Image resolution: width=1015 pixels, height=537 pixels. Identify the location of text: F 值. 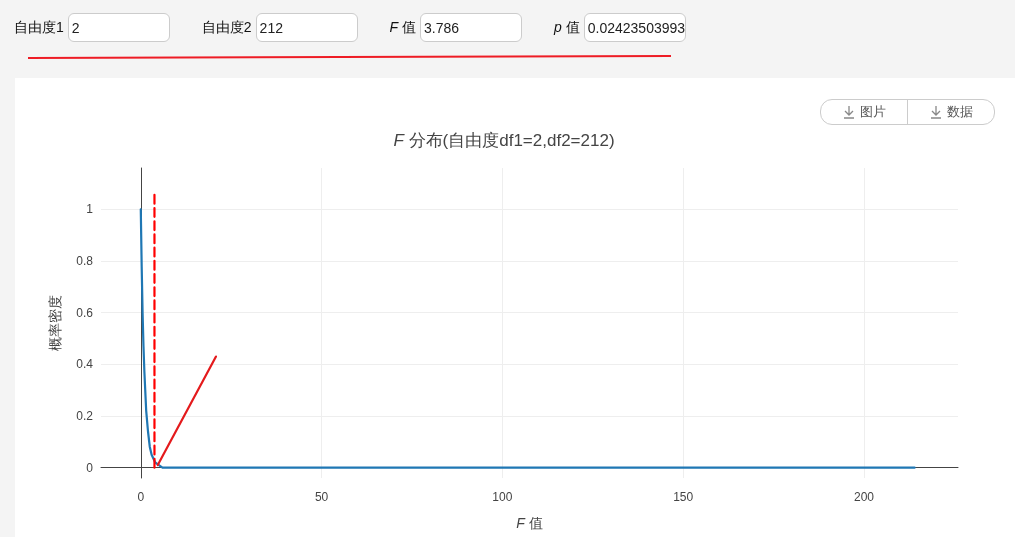
(403, 27).